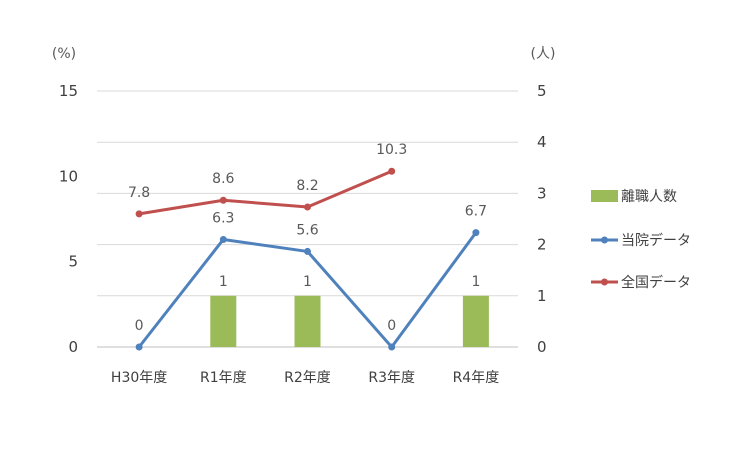 The height and width of the screenshot is (454, 752). What do you see at coordinates (307, 186) in the screenshot?
I see `line-data-label: 8.2` at bounding box center [307, 186].